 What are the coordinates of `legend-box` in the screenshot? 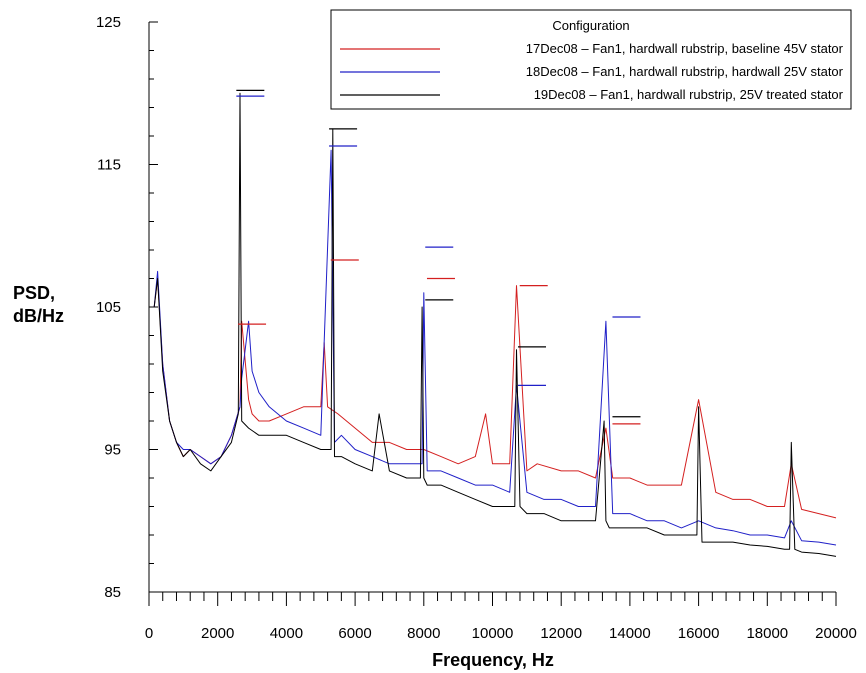 It's located at (591, 59).